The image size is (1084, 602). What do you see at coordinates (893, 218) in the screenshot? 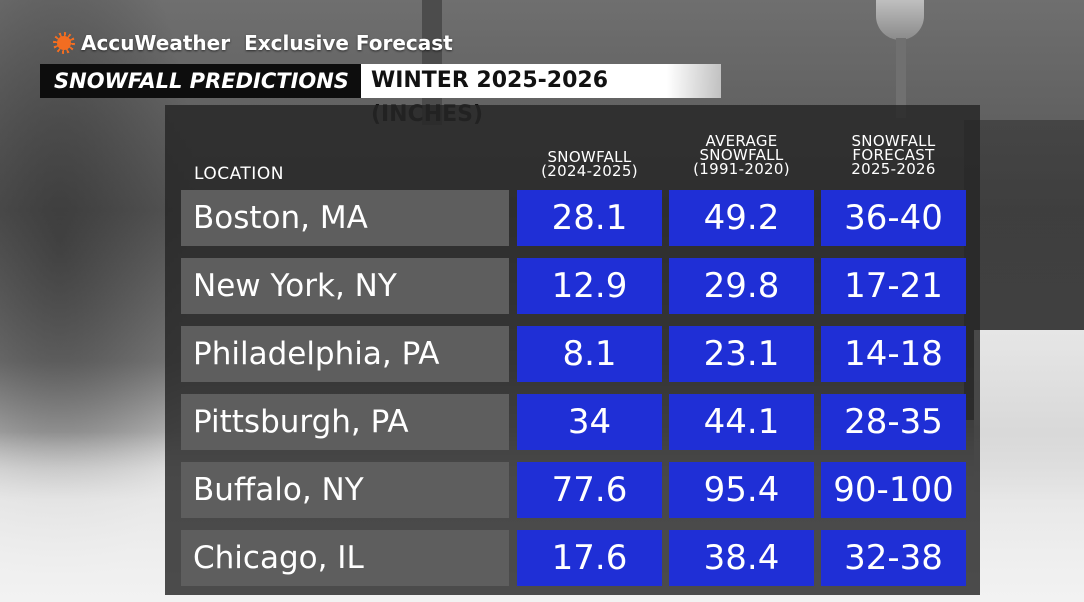
I see `cell-forecast: 36-40` at bounding box center [893, 218].